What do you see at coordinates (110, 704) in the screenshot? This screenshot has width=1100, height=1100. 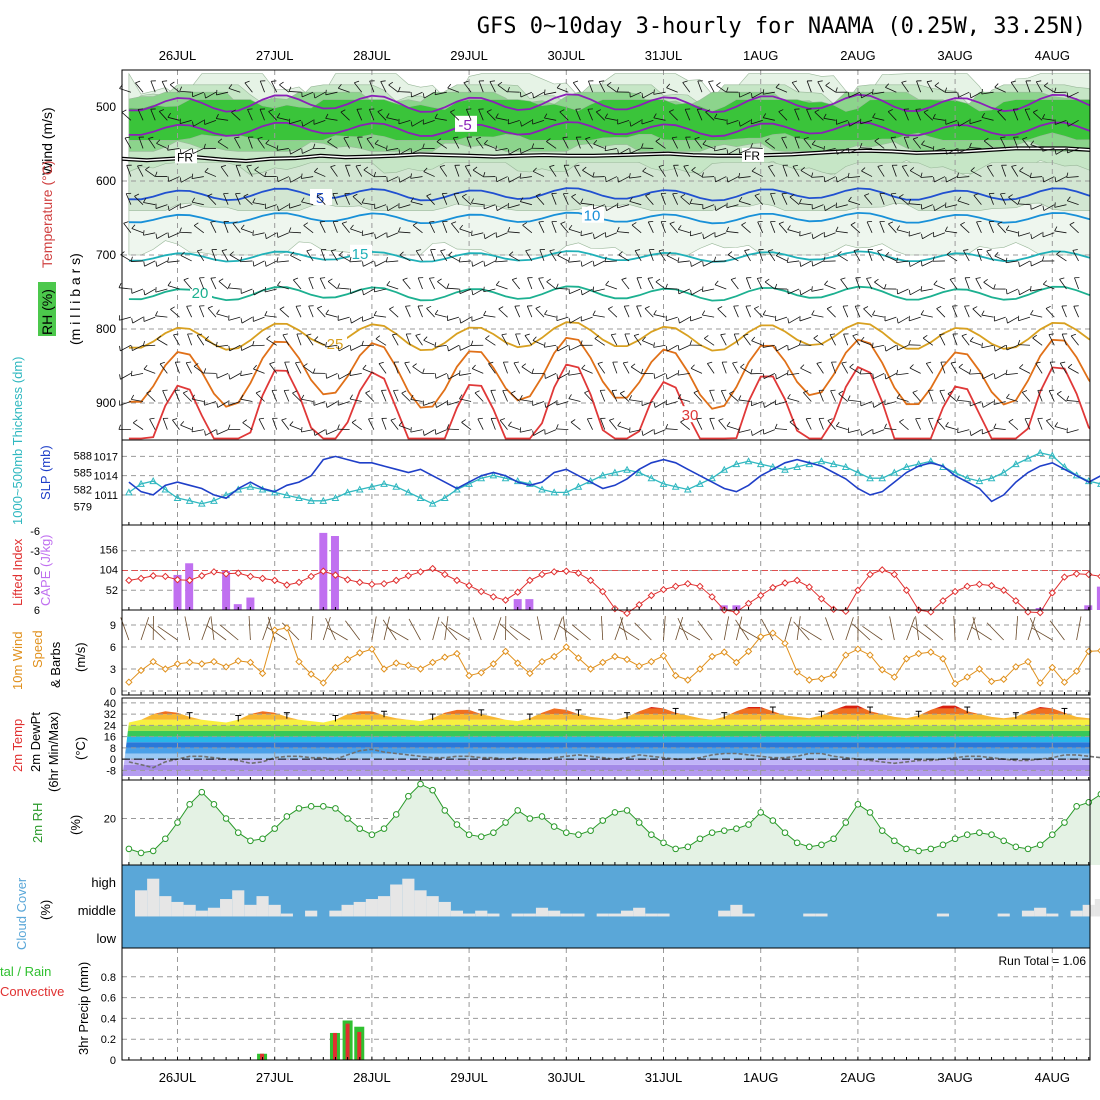 I see `temp-tick-label: 40` at bounding box center [110, 704].